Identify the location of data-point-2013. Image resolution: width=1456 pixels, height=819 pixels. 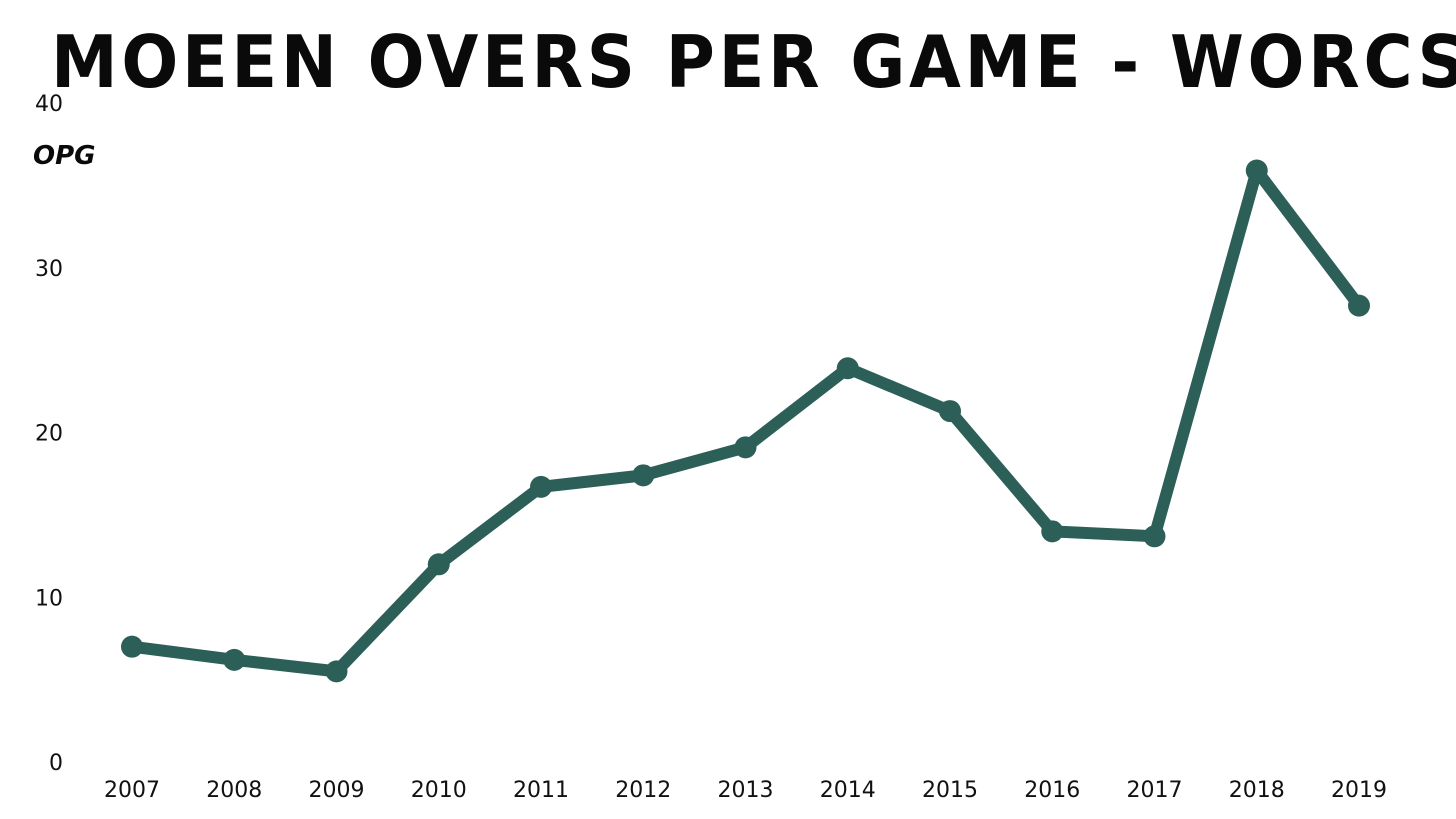
(745, 447).